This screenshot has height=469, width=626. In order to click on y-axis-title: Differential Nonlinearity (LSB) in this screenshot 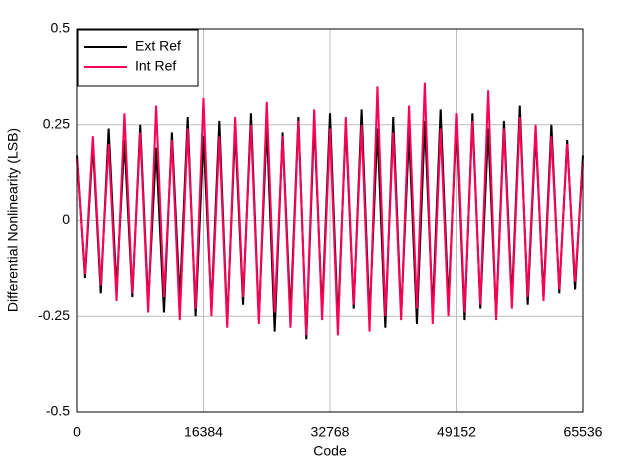, I will do `click(13, 220)`.